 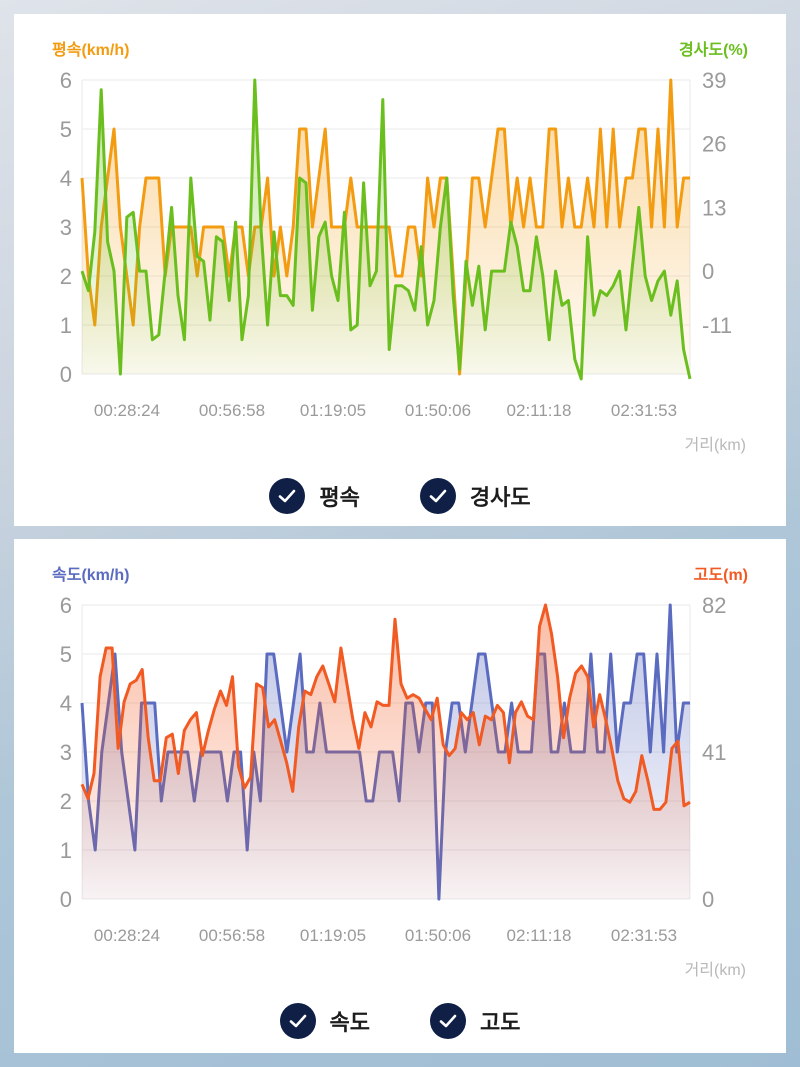 I want to click on legend-toggle-speed: 속도, so click(x=324, y=1021).